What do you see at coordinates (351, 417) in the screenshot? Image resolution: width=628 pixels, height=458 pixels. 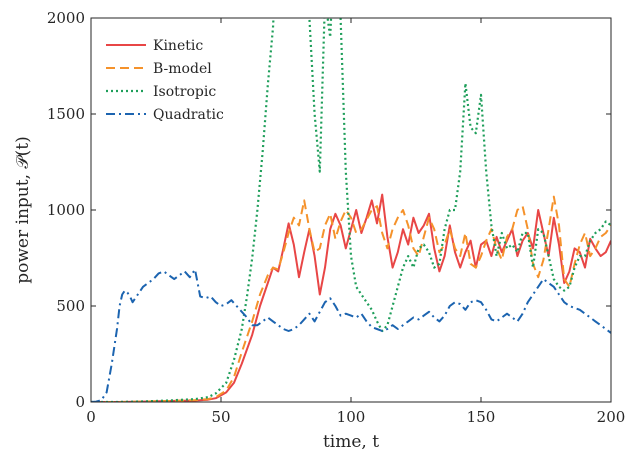 I see `x-tick-label: 100` at bounding box center [351, 417].